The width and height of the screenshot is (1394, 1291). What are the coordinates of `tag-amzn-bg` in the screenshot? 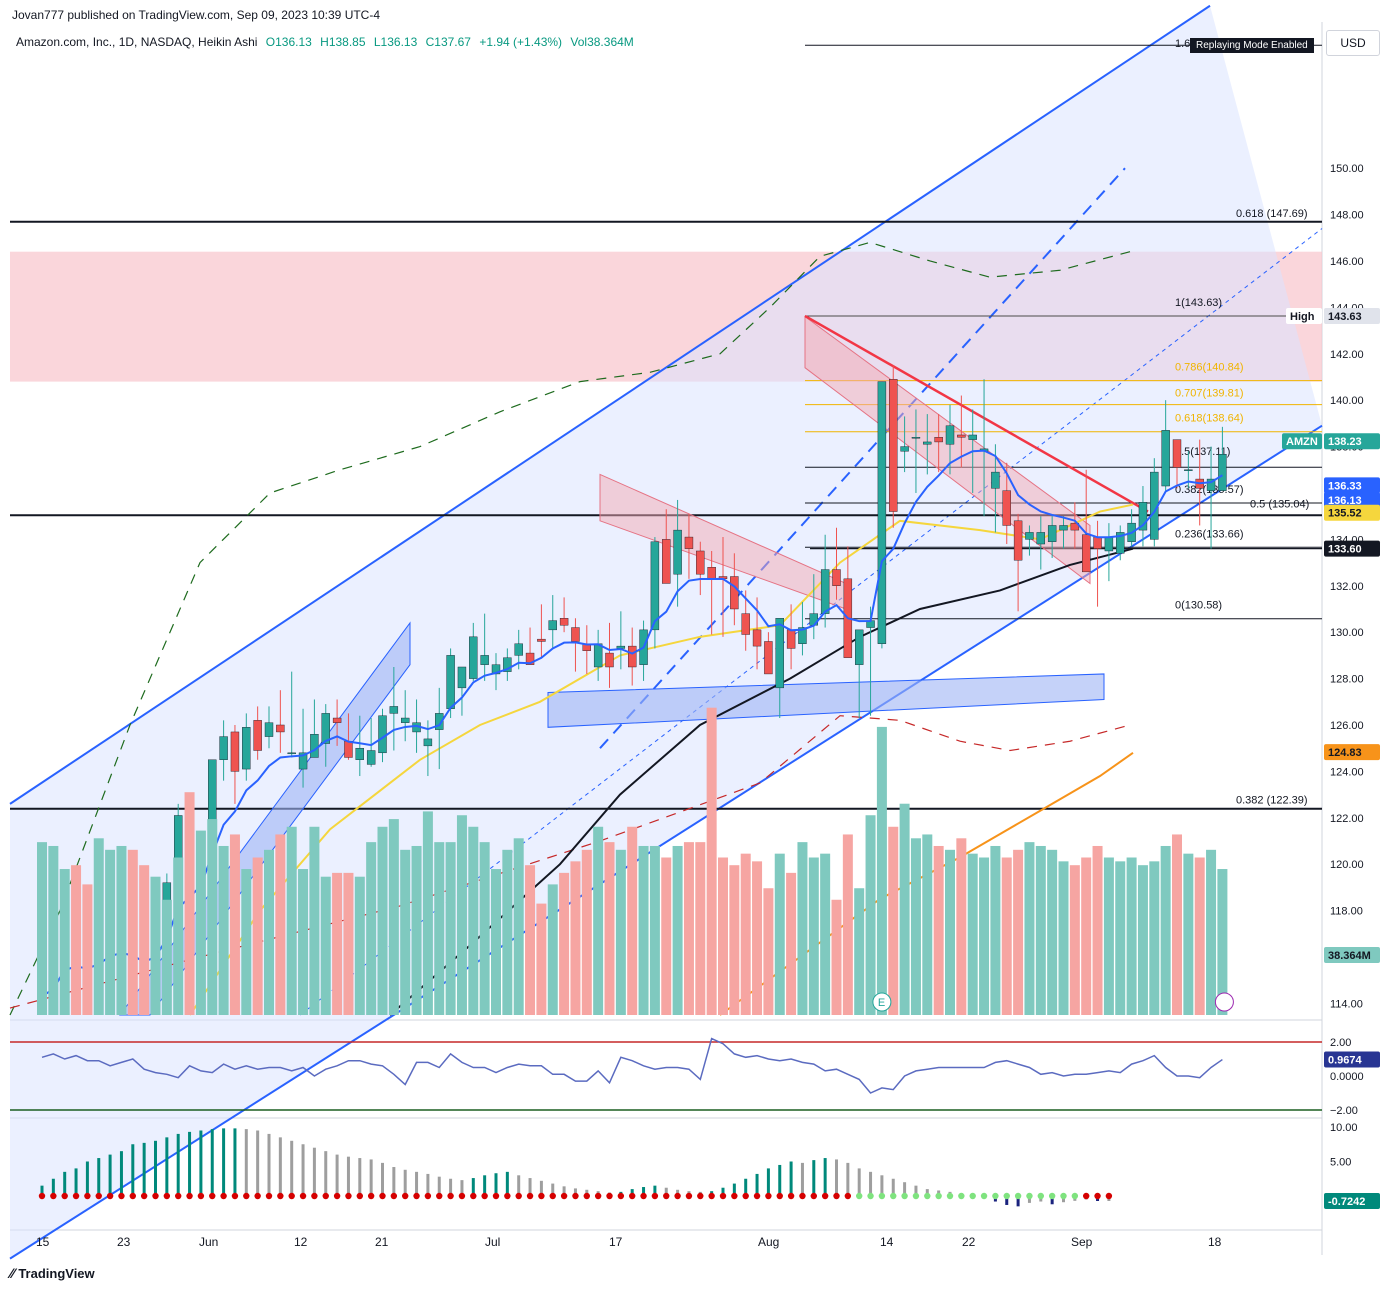 It's located at (1302, 441).